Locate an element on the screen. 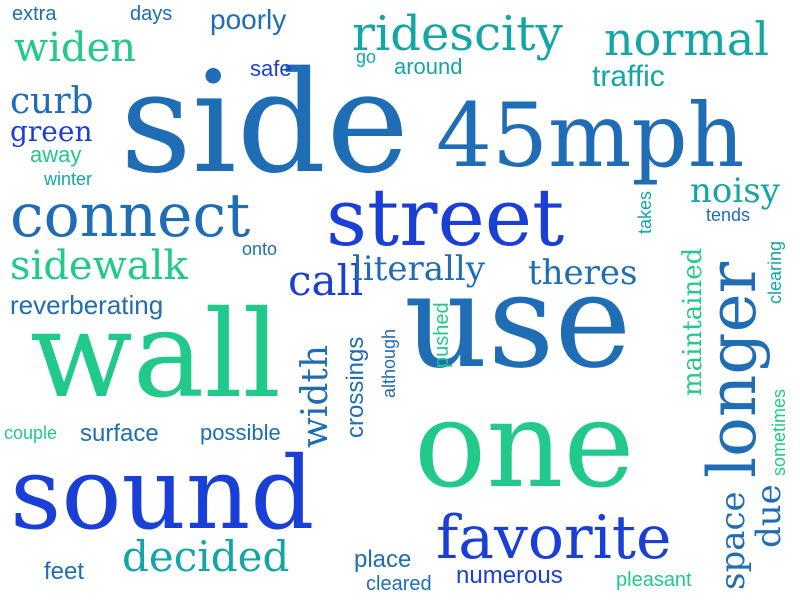  word-possible: possible is located at coordinates (240, 432).